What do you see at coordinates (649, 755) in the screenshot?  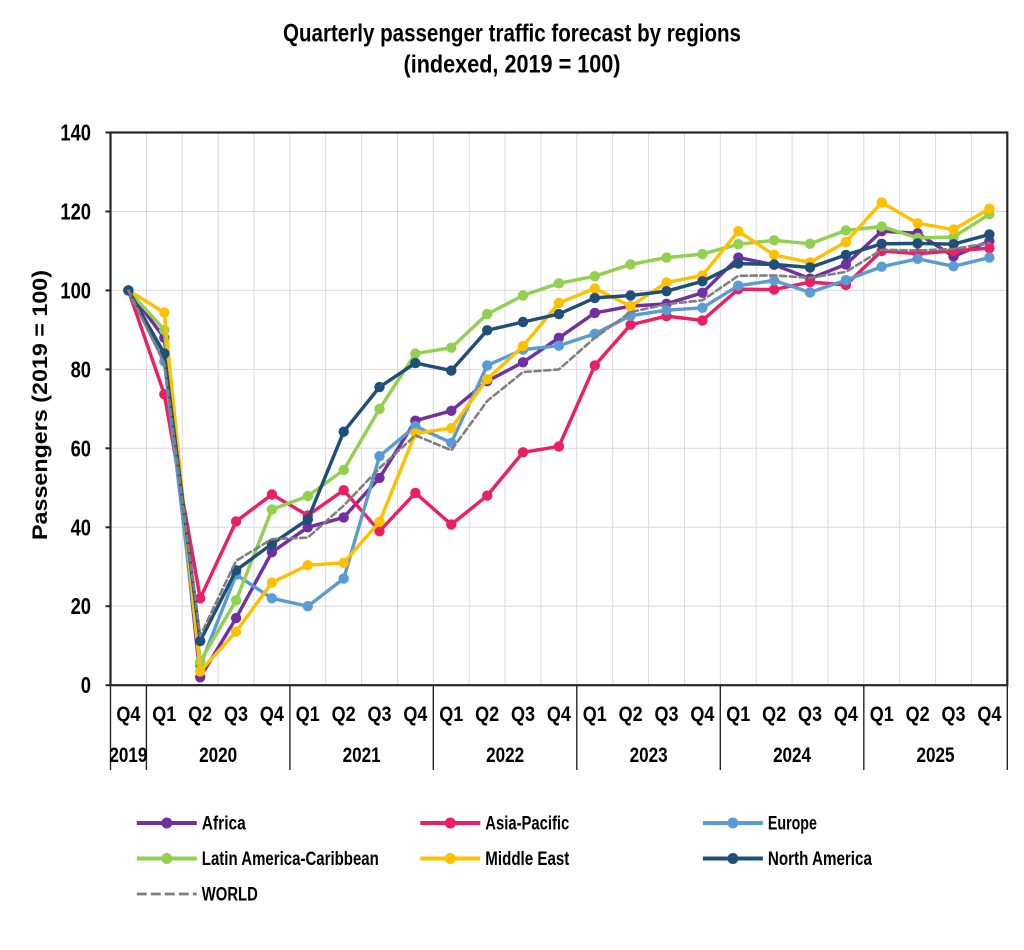 I see `svg-text: 2023` at bounding box center [649, 755].